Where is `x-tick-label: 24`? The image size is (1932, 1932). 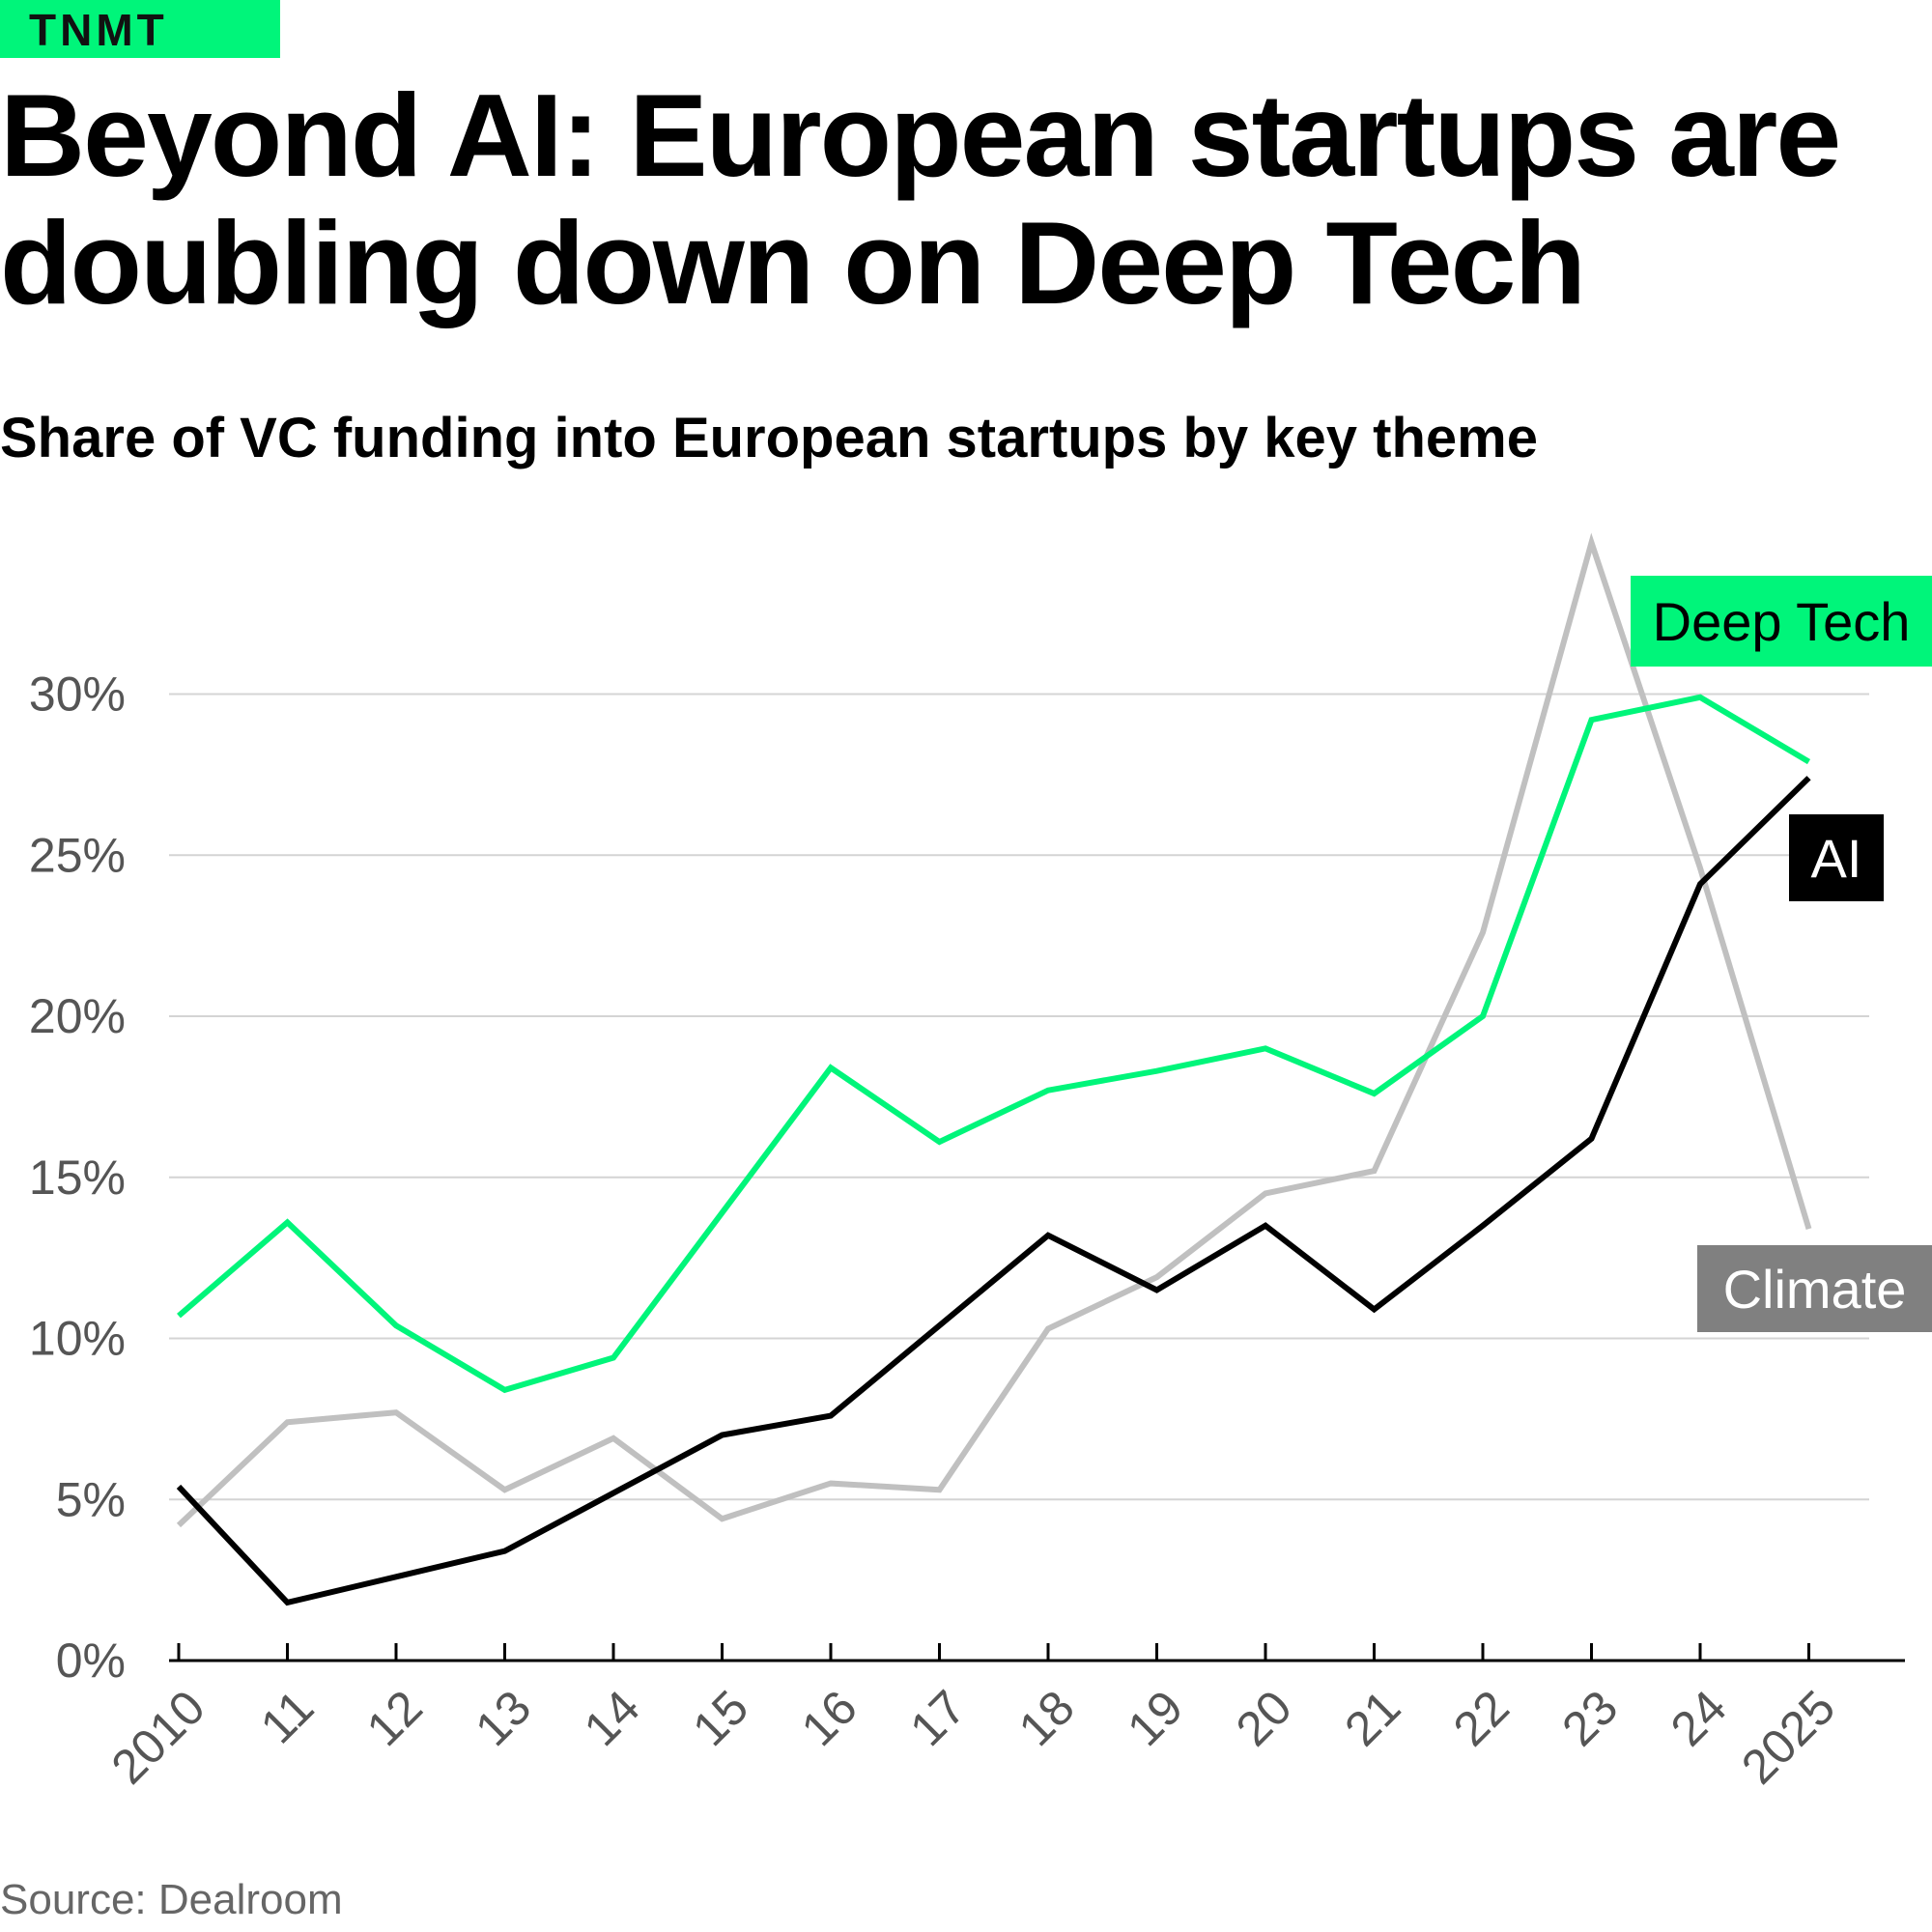 x-tick-label: 24 is located at coordinates (1699, 1718).